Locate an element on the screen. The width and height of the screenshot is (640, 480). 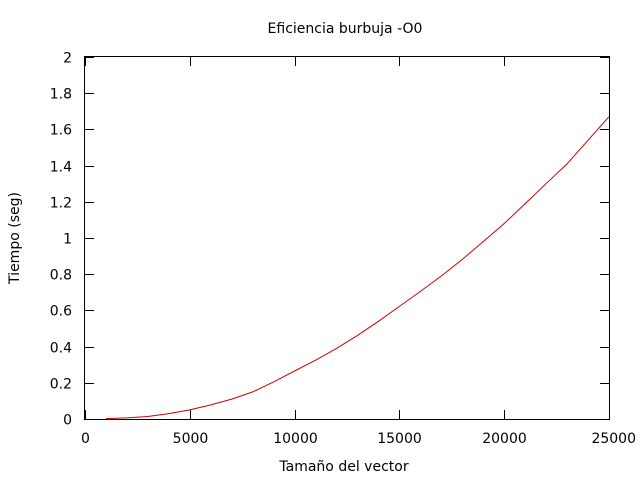
y-tick-label: 1.2 is located at coordinates (61, 204).